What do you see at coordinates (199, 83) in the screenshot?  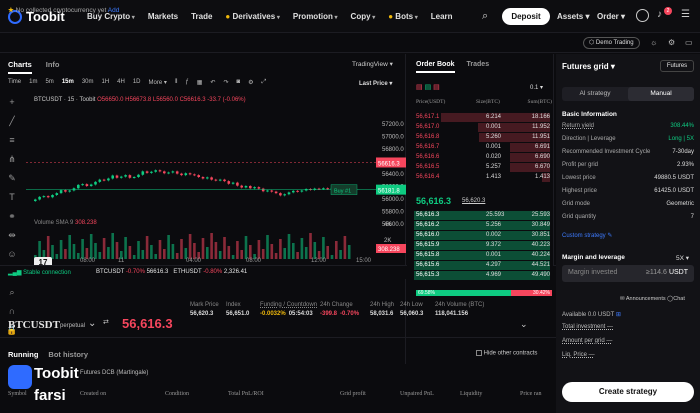 I see `grid-layout-icon: ▦` at bounding box center [199, 83].